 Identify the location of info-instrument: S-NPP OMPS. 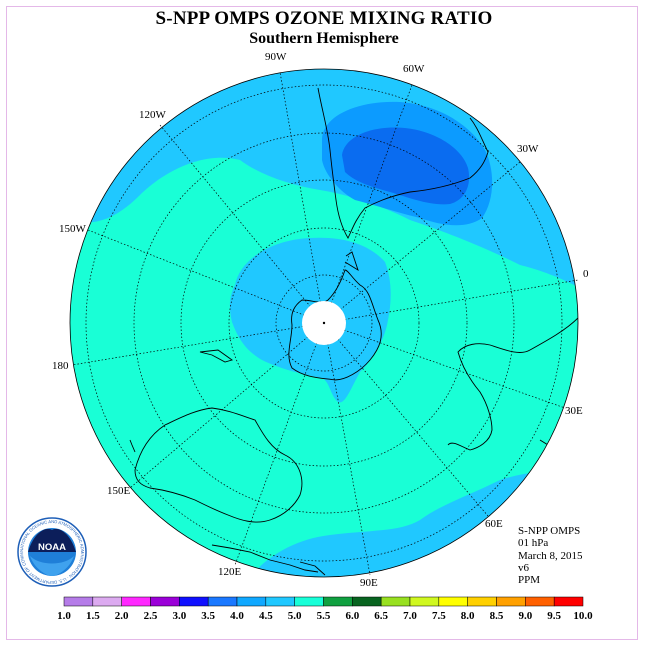
(549, 531).